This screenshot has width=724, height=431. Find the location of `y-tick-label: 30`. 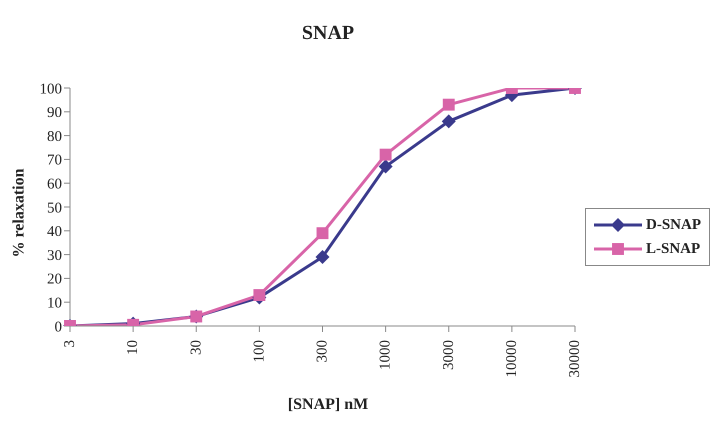

y-tick-label: 30 is located at coordinates (54, 256).